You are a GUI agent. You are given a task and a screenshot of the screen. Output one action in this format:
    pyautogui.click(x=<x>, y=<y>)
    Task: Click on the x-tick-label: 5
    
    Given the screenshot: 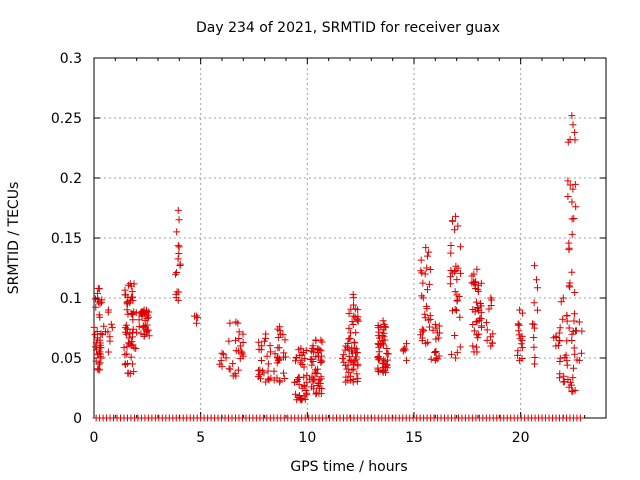 What is the action you would take?
    pyautogui.click(x=200, y=438)
    